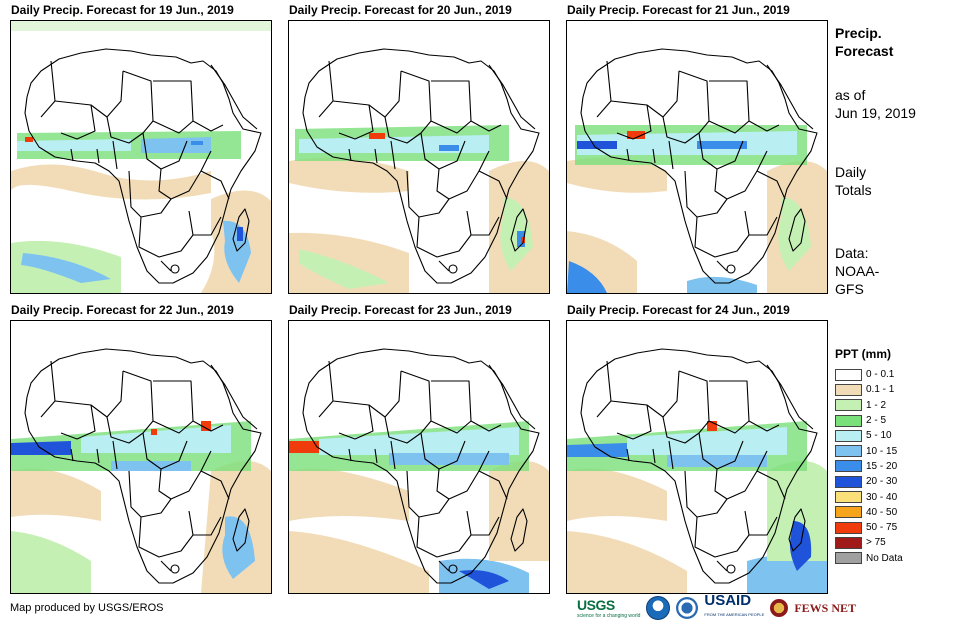 Image resolution: width=967 pixels, height=626 pixels. I want to click on legend-item: No Data, so click(869, 558).